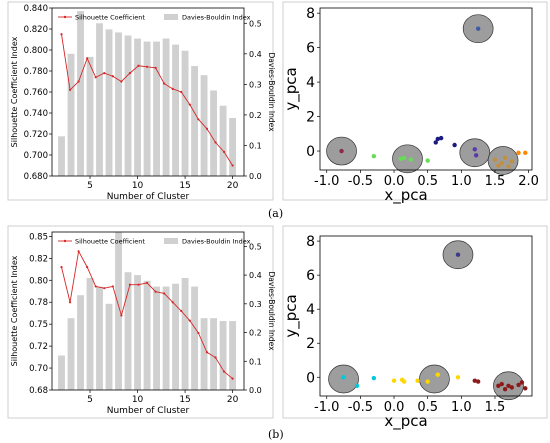  What do you see at coordinates (255, 115) in the screenshot?
I see `y-tick-label-right: 0.2` at bounding box center [255, 115].